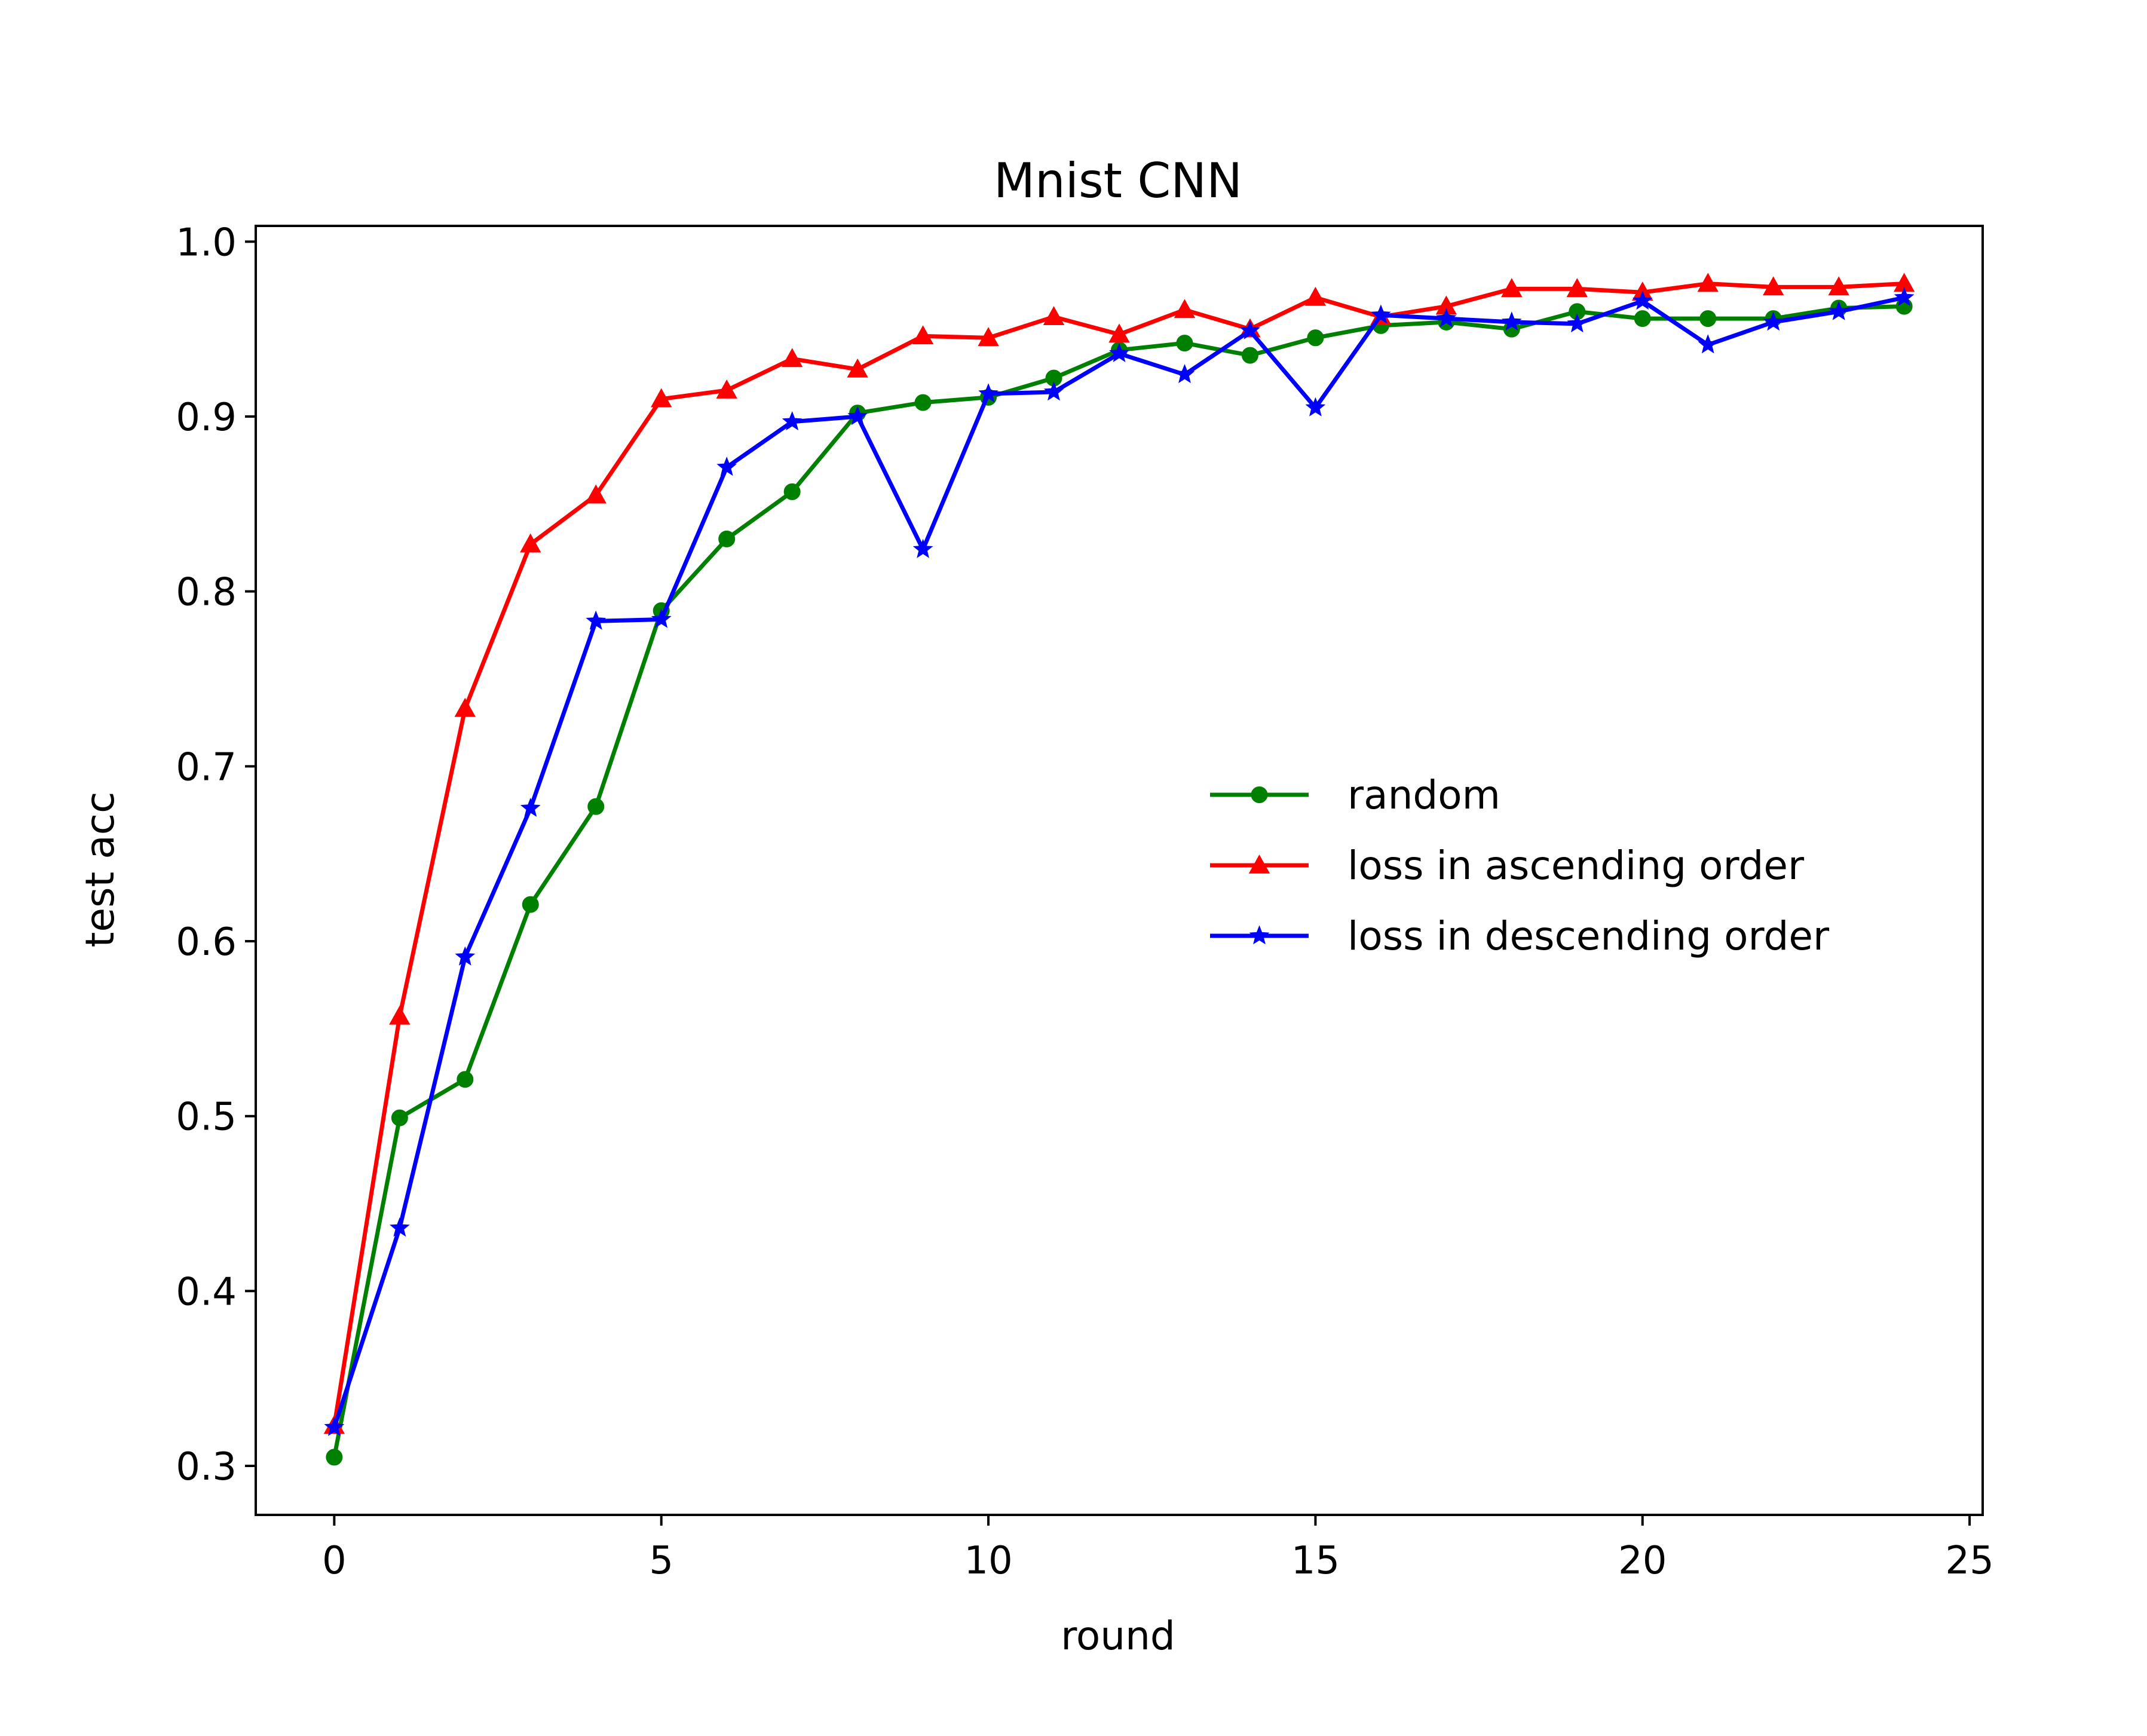 This screenshot has height=1736, width=2147. I want to click on y-tick-label: 1.0, so click(206, 243).